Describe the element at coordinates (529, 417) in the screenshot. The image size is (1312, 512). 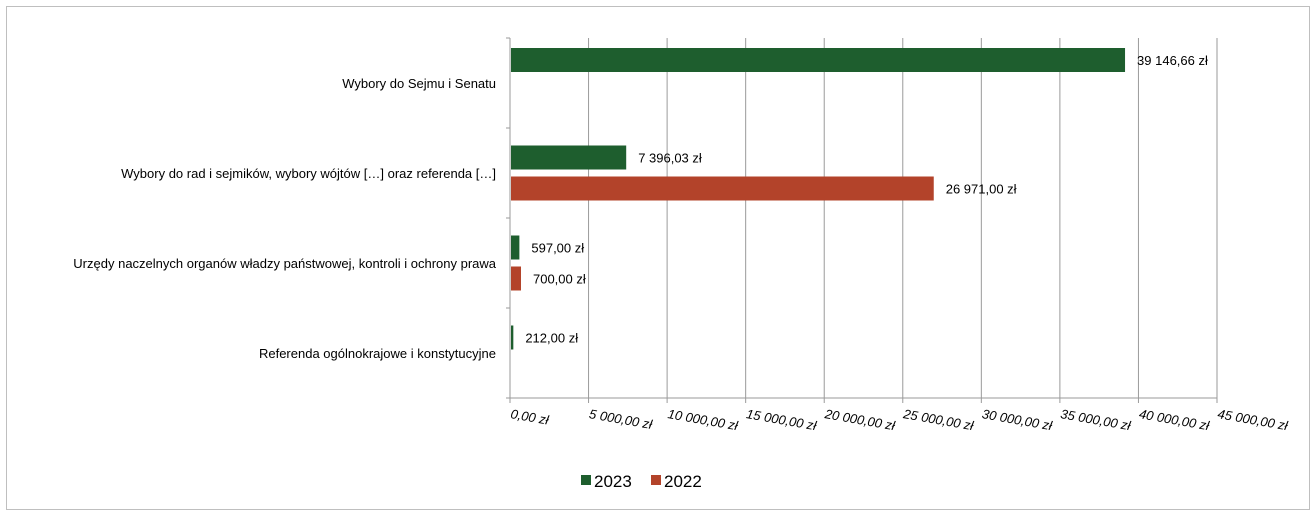
I see `x-tick-label: 0,00 zł` at that location.